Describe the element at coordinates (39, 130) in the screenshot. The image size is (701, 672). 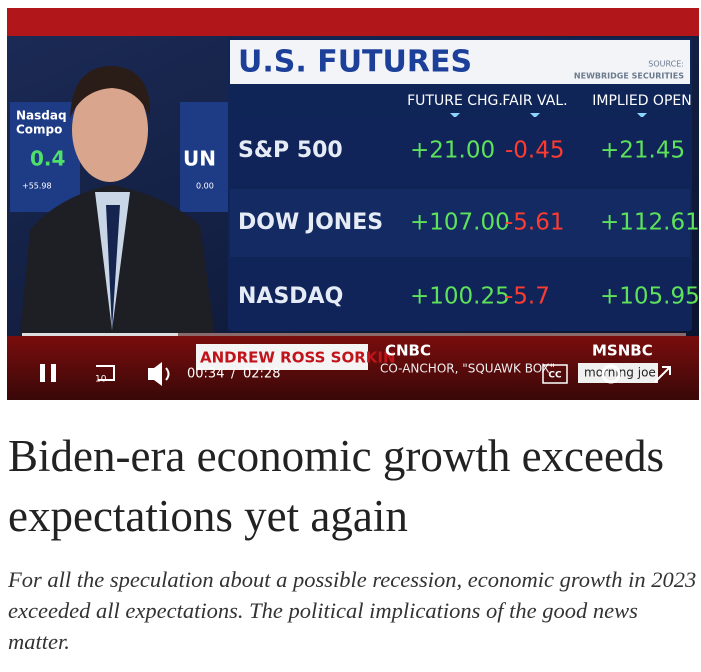
I see `ticker-name: Compo` at that location.